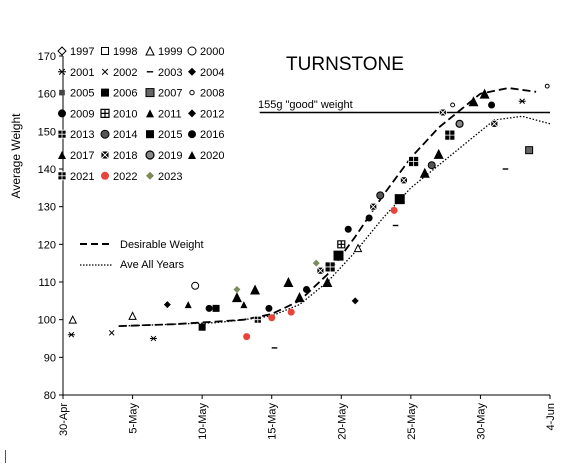 Image resolution: width=585 pixels, height=474 pixels. Describe the element at coordinates (82, 135) in the screenshot. I see `legend-label-2013: 2013` at that location.